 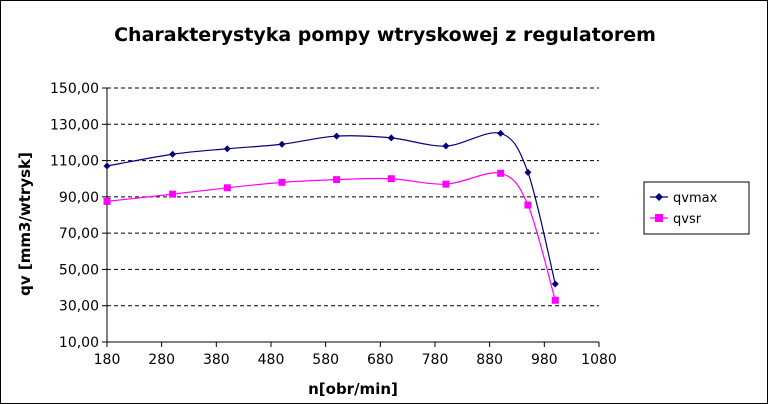 What do you see at coordinates (107, 360) in the screenshot?
I see `x-tick-label: 180` at bounding box center [107, 360].